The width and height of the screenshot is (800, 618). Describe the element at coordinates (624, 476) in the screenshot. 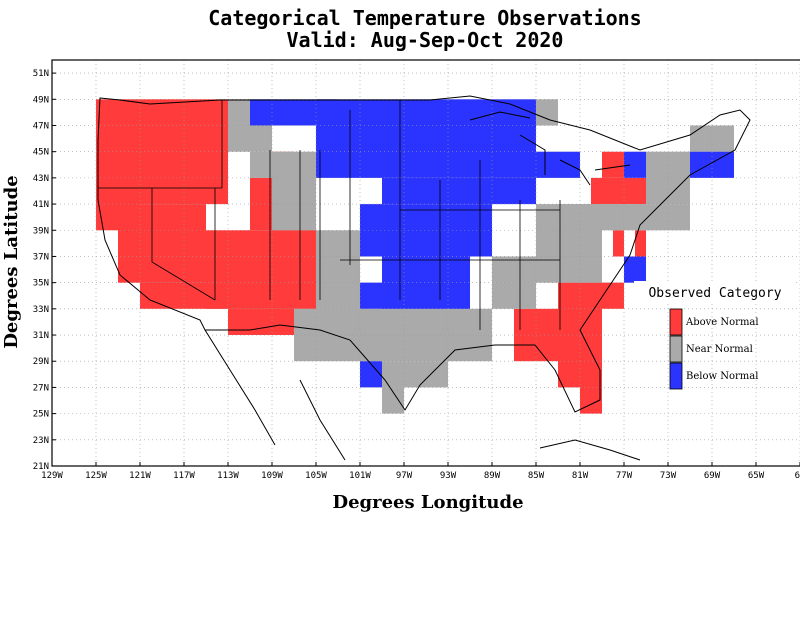

I see `x-tick-label: 77W` at that location.